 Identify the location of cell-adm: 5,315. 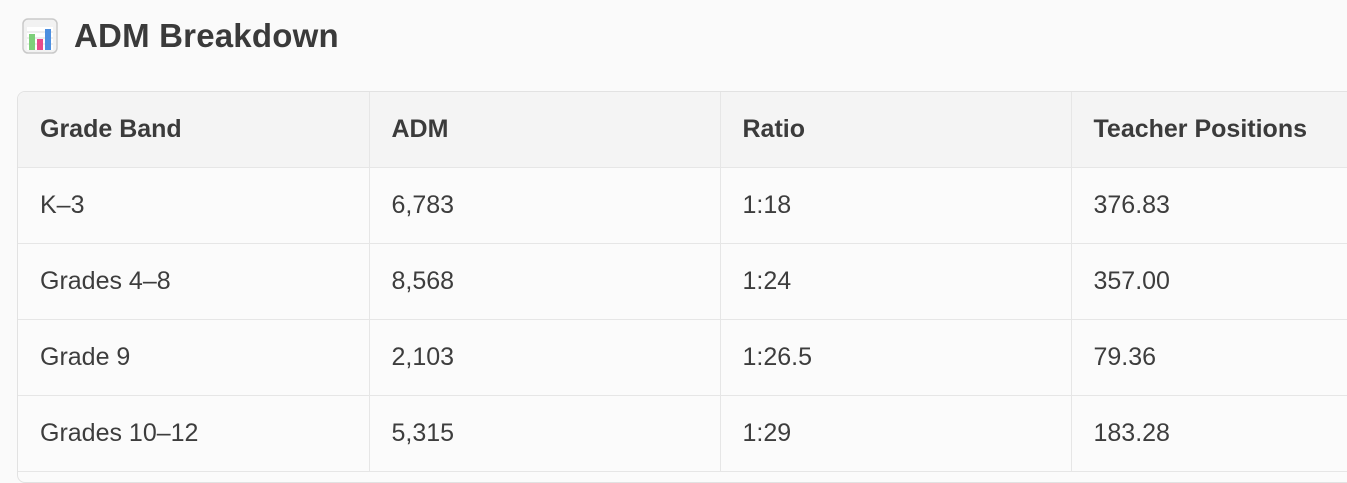
(545, 433).